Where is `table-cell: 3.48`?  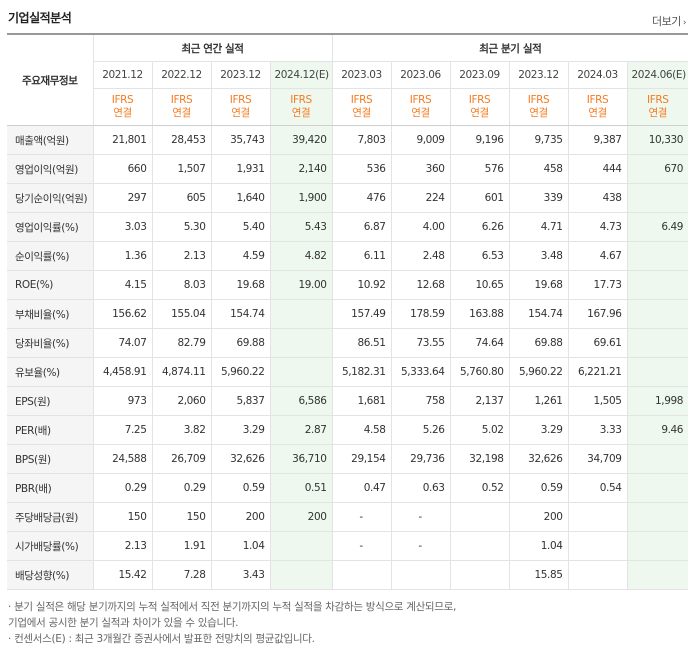
table-cell: 3.48 is located at coordinates (539, 256).